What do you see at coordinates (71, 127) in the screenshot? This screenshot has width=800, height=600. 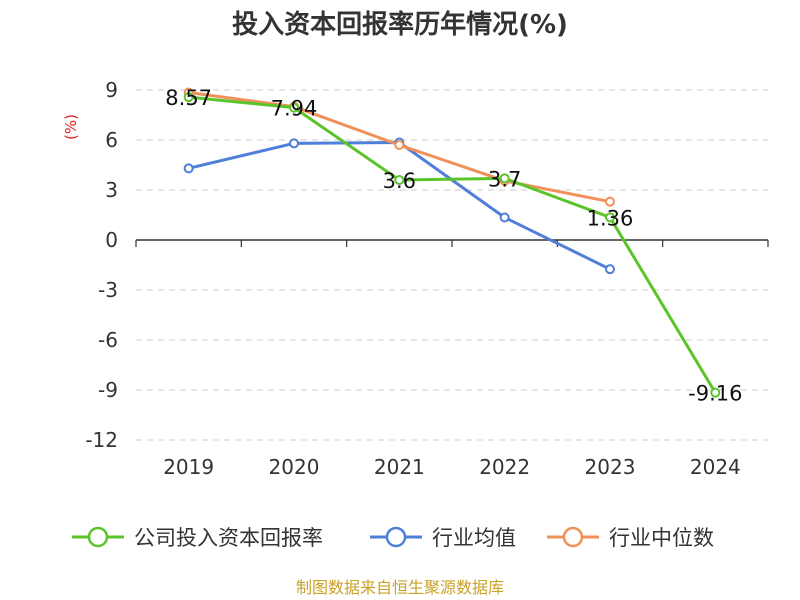 I see `y-axis-unit: (%)` at bounding box center [71, 127].